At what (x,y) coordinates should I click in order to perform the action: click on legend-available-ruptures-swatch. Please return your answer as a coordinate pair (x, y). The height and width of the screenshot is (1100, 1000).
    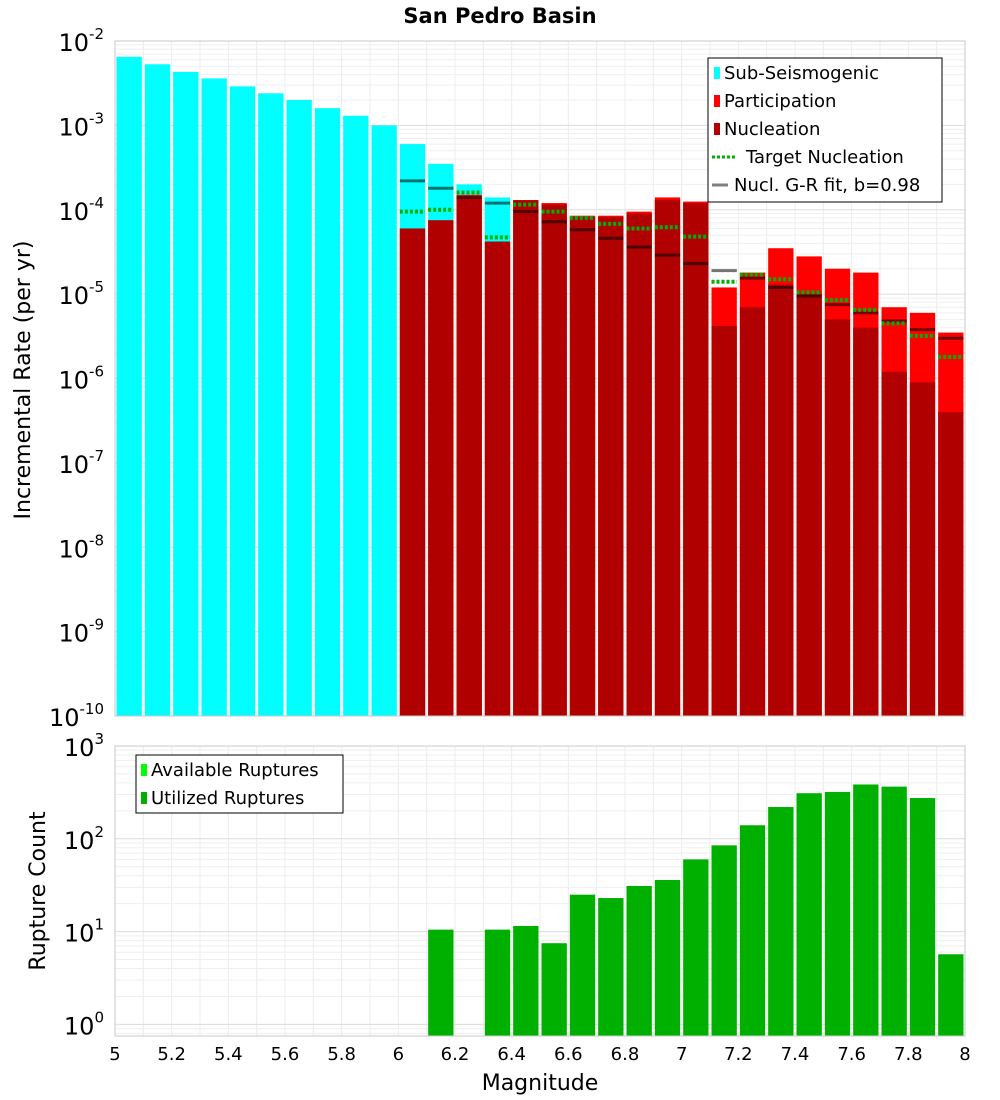
    Looking at the image, I should click on (144, 770).